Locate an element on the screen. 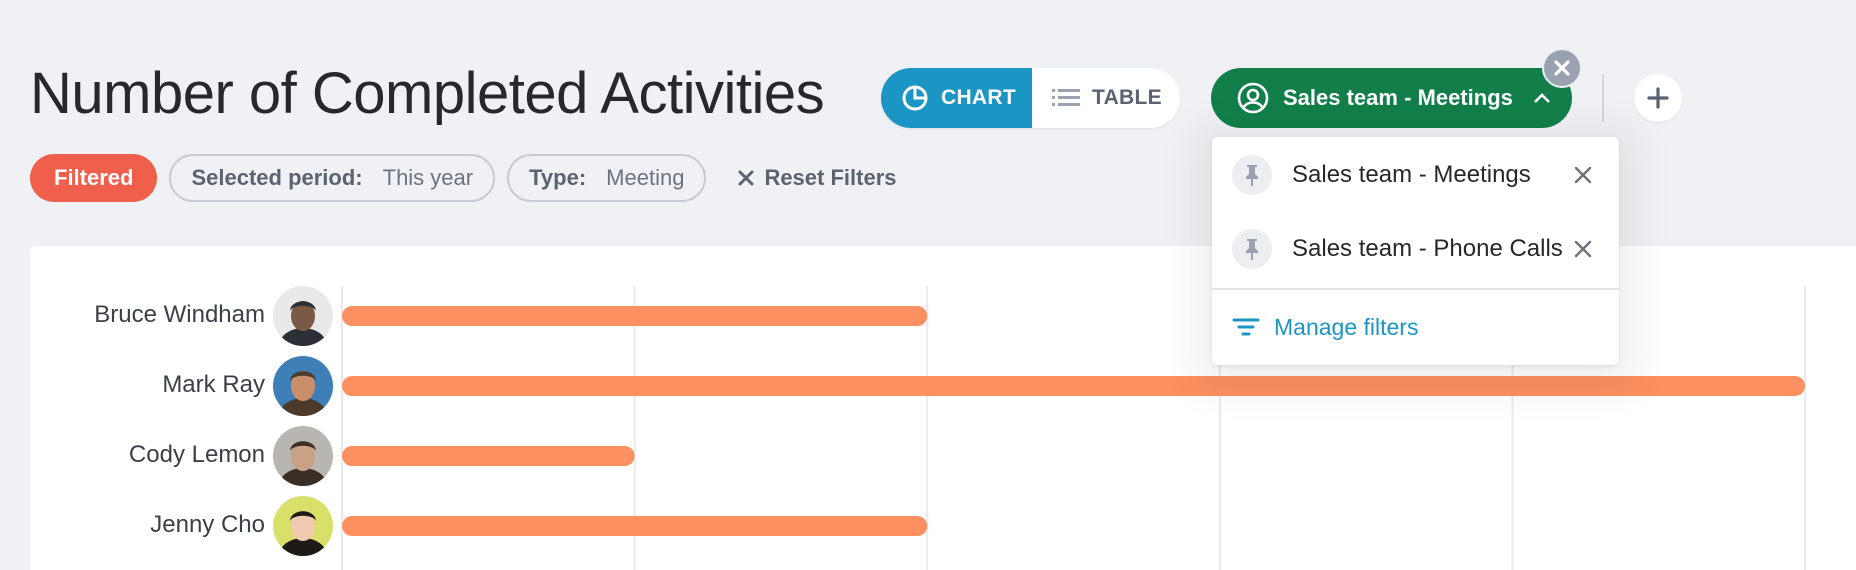 This screenshot has height=570, width=1856. dropdown-item-sales-meetings: Sales team - Meetings is located at coordinates (1415, 175).